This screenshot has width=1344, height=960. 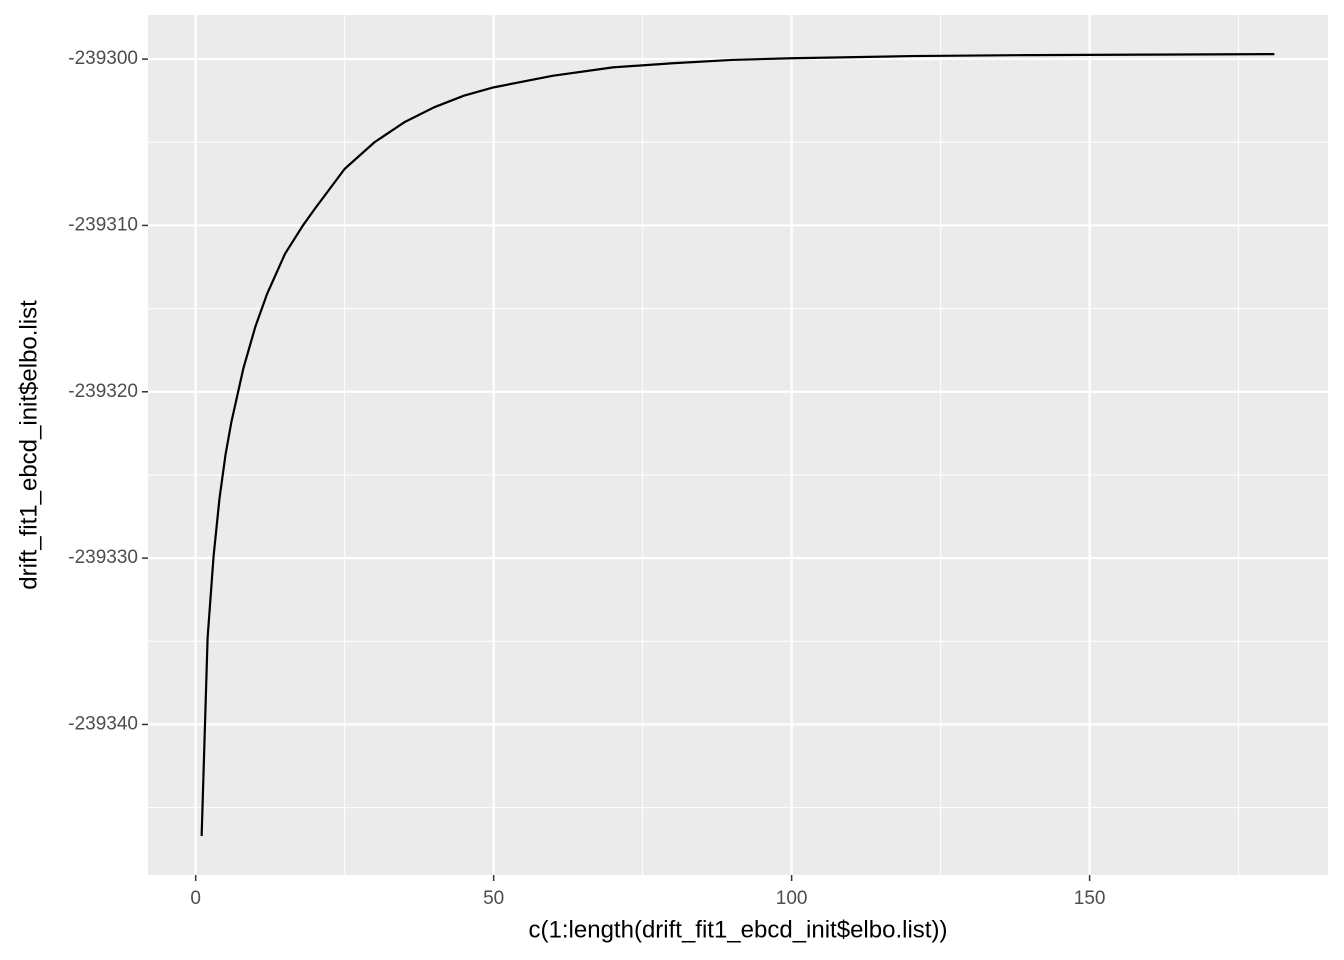 I want to click on y-tick-label: -239330, so click(x=103, y=557).